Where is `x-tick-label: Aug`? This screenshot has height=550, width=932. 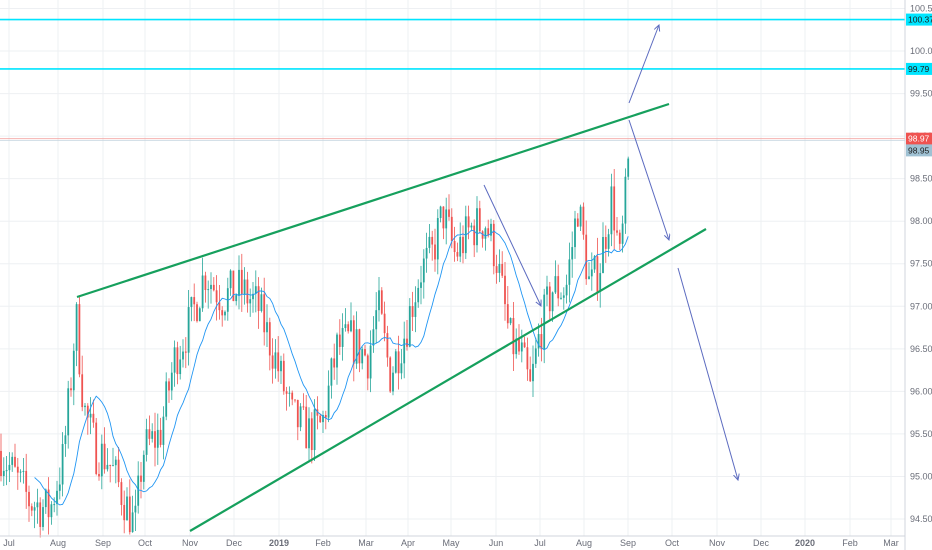 x-tick-label: Aug is located at coordinates (58, 543).